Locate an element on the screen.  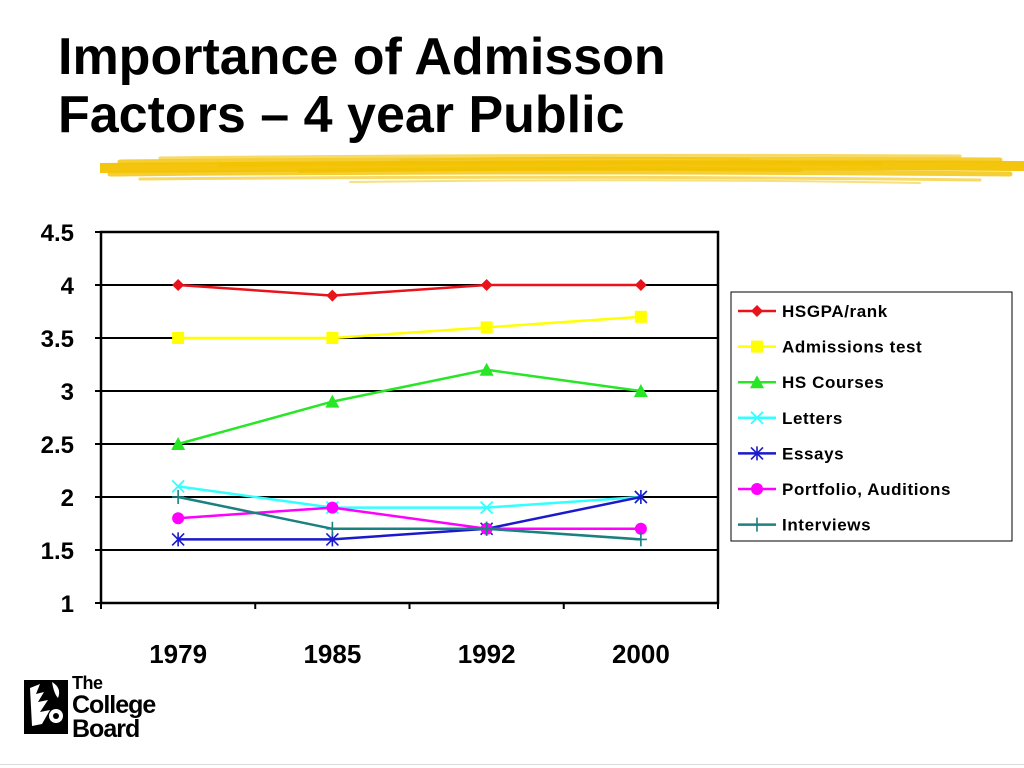
series-line-interviews is located at coordinates (409, 518).